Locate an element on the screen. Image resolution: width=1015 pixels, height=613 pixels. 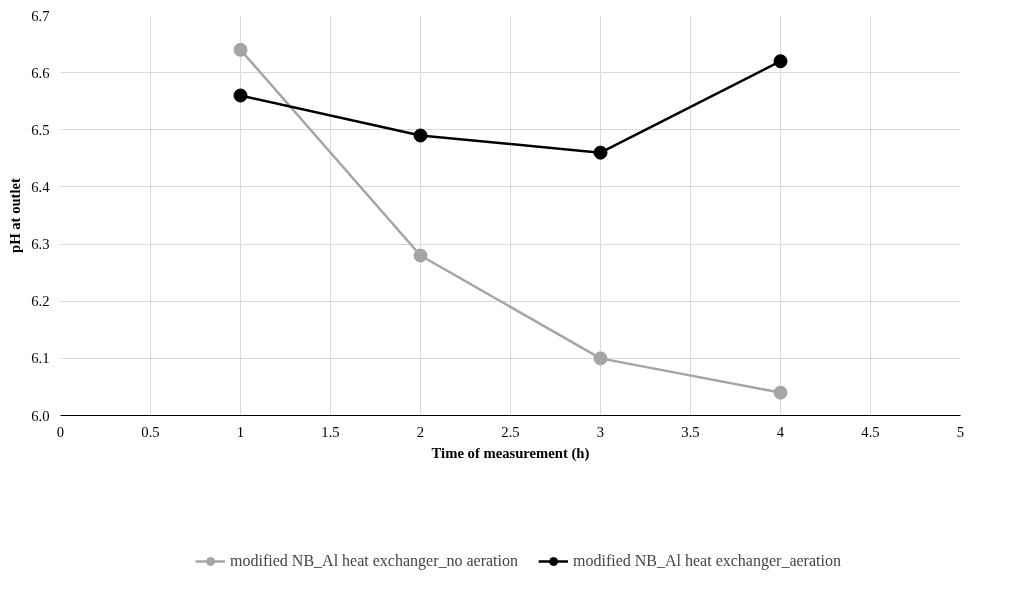
legend-label: modified NB_Al heat exchanger_aeration is located at coordinates (707, 560).